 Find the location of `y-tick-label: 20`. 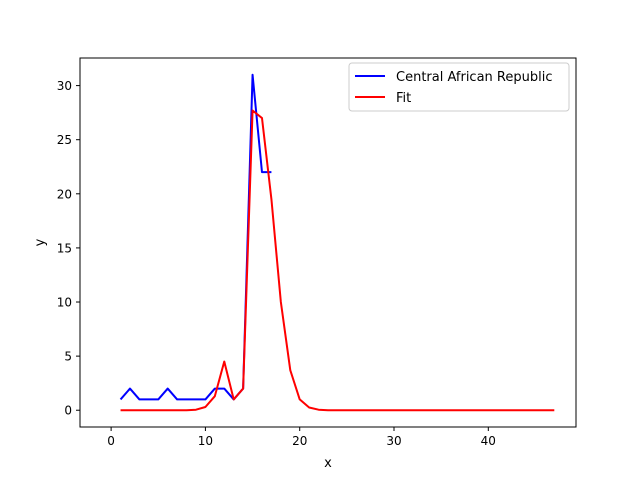

y-tick-label: 20 is located at coordinates (64, 194).